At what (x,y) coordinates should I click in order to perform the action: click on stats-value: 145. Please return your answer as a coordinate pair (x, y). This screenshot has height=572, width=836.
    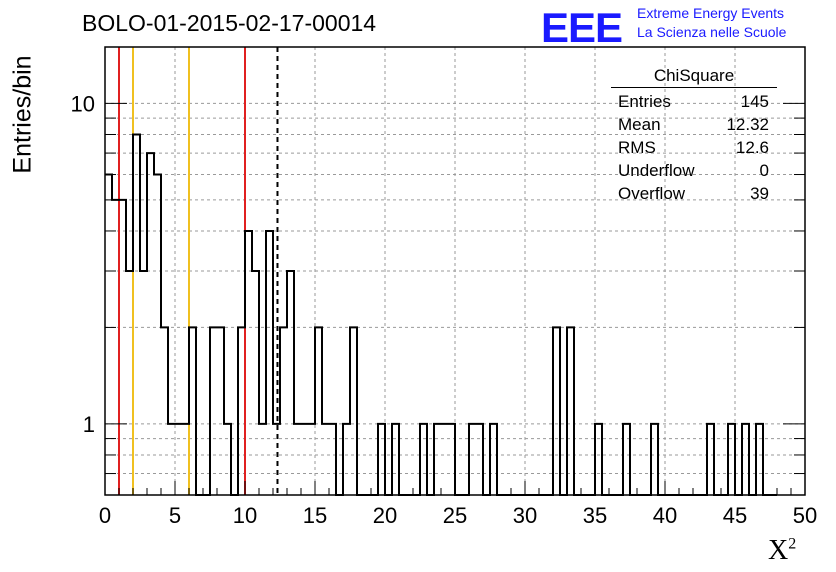
    Looking at the image, I should click on (754, 101).